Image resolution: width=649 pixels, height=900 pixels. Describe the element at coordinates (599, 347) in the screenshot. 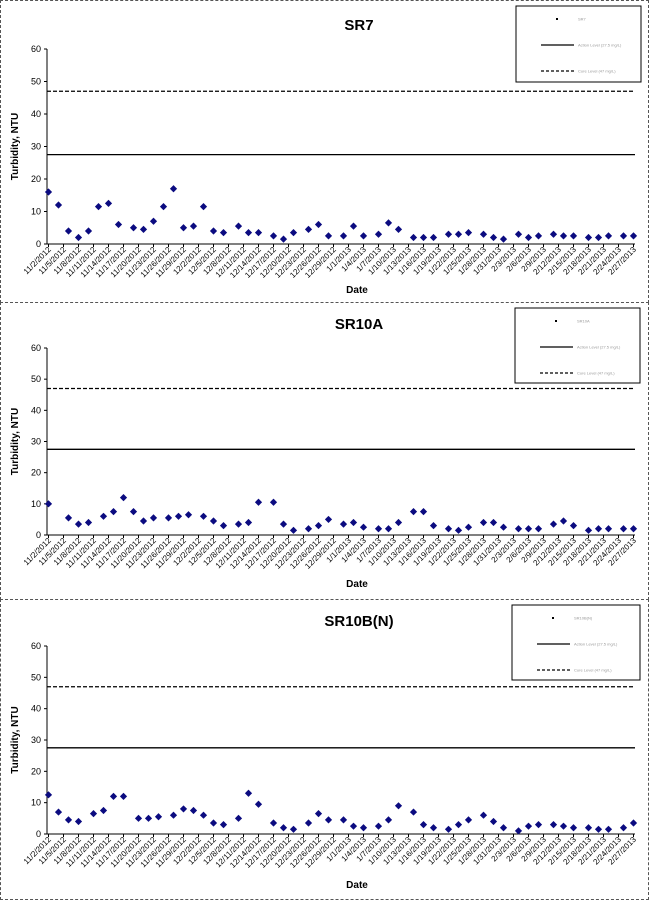

I see `legend-entry: Action Level (27.5 mg/L)` at that location.